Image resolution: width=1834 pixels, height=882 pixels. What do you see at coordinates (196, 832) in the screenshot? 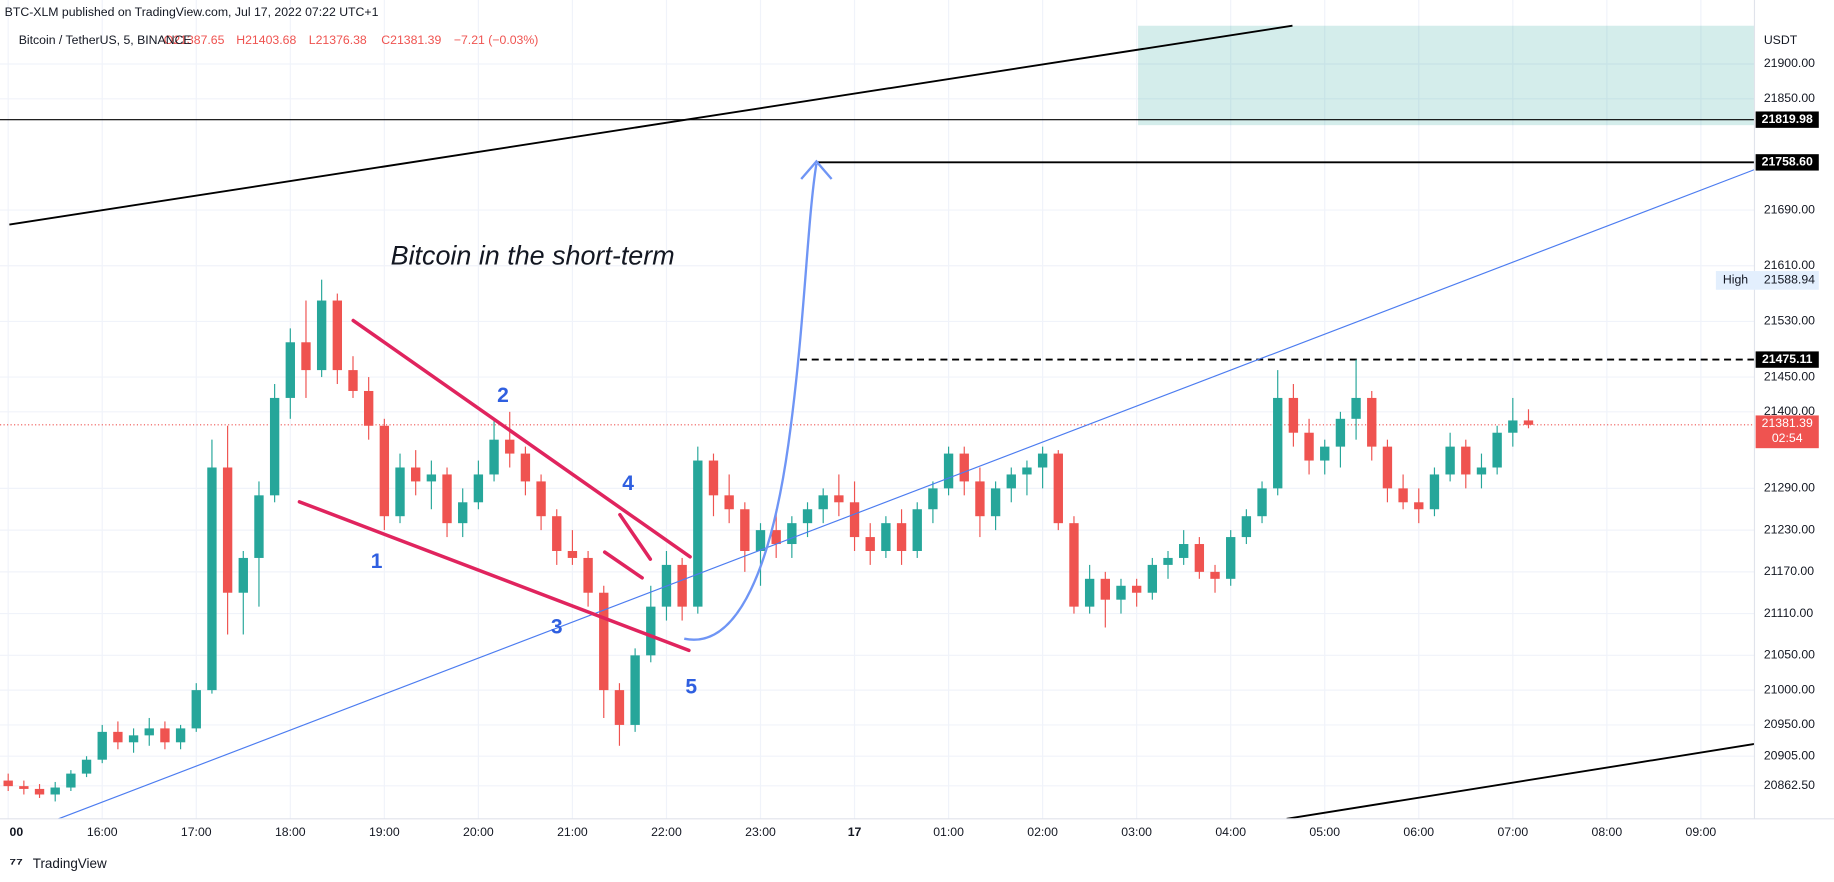
I see `x-tick-label: 17:00` at bounding box center [196, 832].